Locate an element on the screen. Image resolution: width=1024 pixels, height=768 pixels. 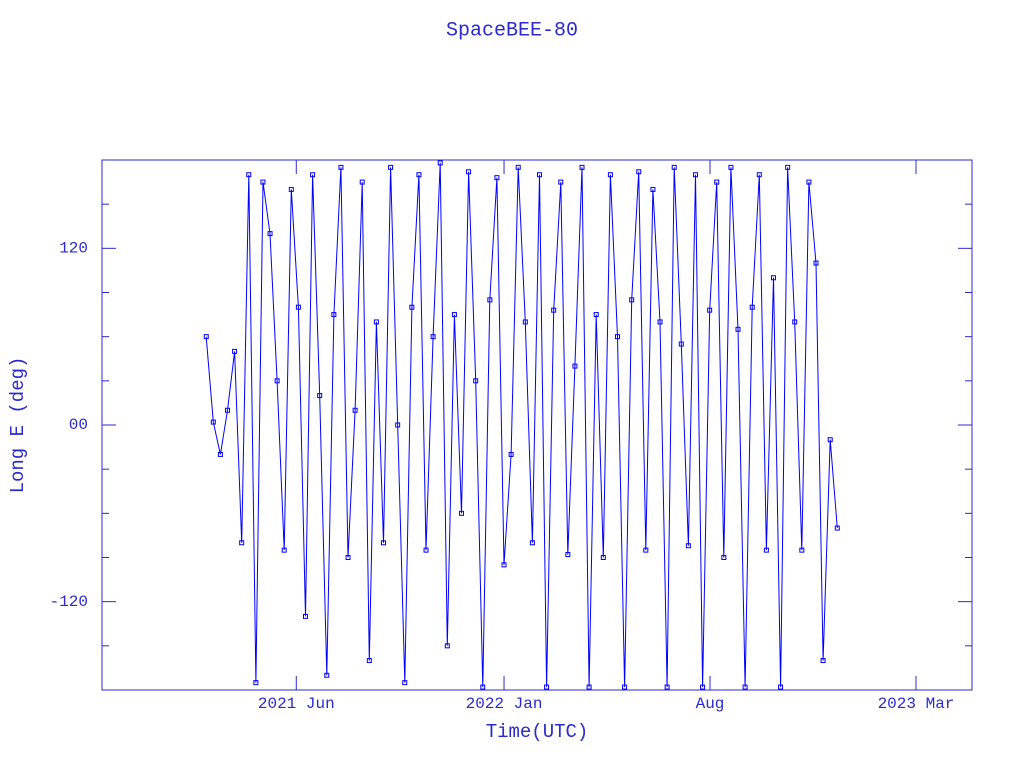
x-tick-label: Aug is located at coordinates (710, 704).